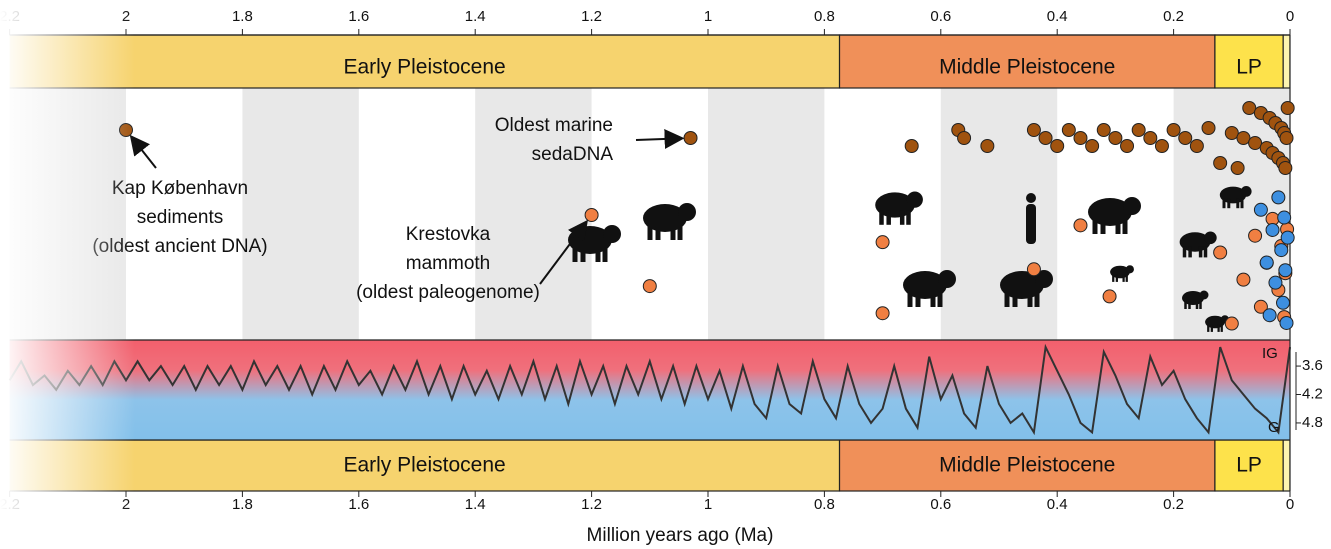 This screenshot has height=549, width=1331. Describe the element at coordinates (424, 465) in the screenshot. I see `epoch-label: Early Pleistocene` at that location.